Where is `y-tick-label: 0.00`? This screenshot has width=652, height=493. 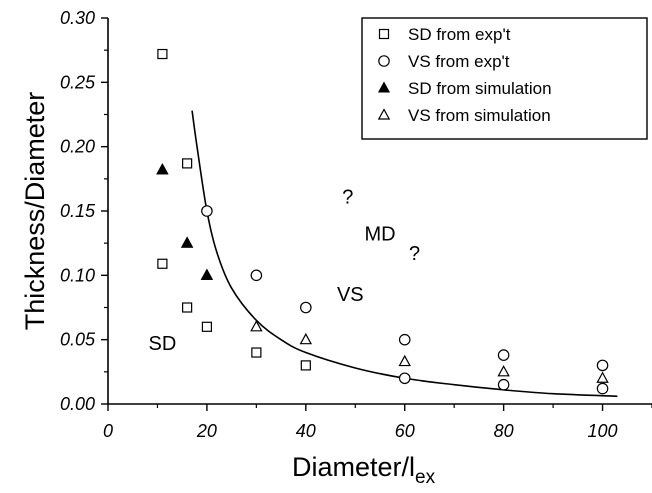 y-tick-label: 0.00 is located at coordinates (77, 404).